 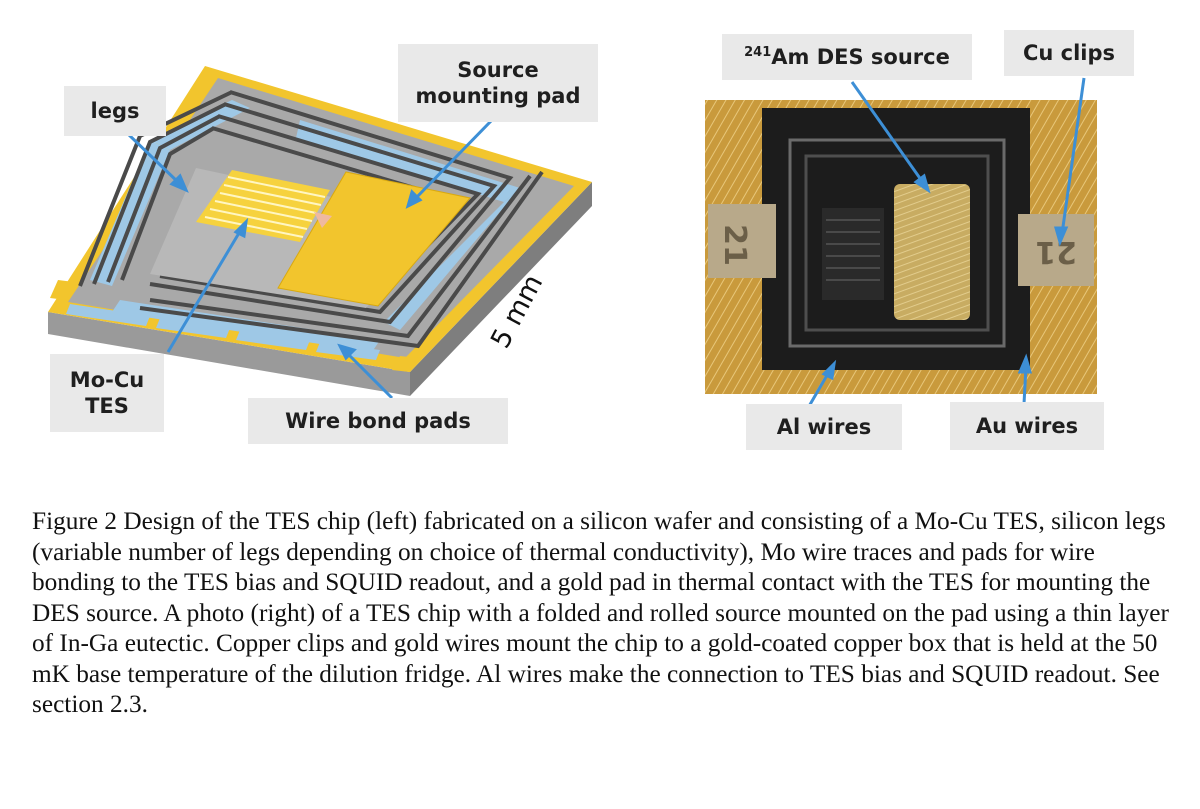 What do you see at coordinates (1027, 426) in the screenshot?
I see `au-wires-label: Au wires` at bounding box center [1027, 426].